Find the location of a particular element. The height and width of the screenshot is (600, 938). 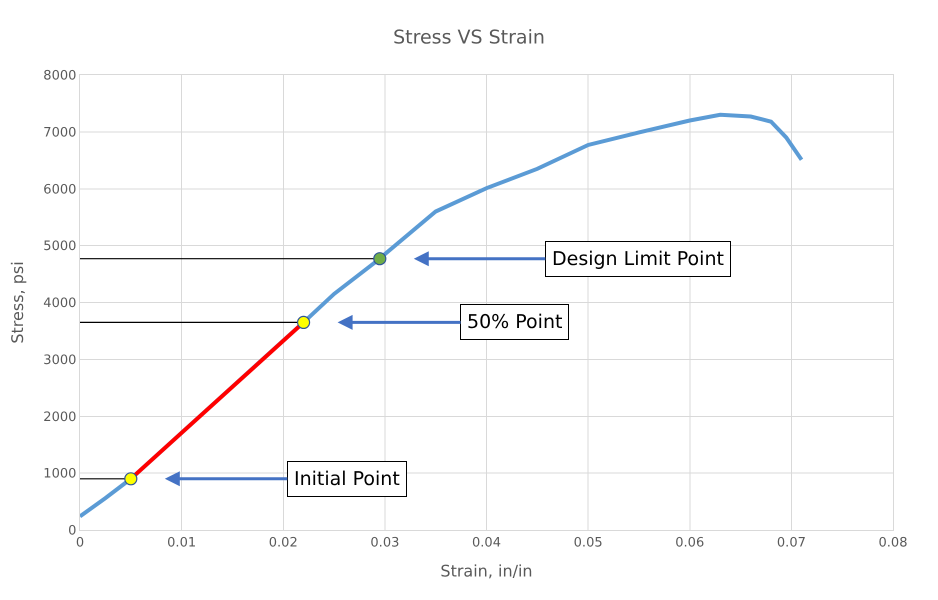

x-tick-label: 0.06 is located at coordinates (689, 543).